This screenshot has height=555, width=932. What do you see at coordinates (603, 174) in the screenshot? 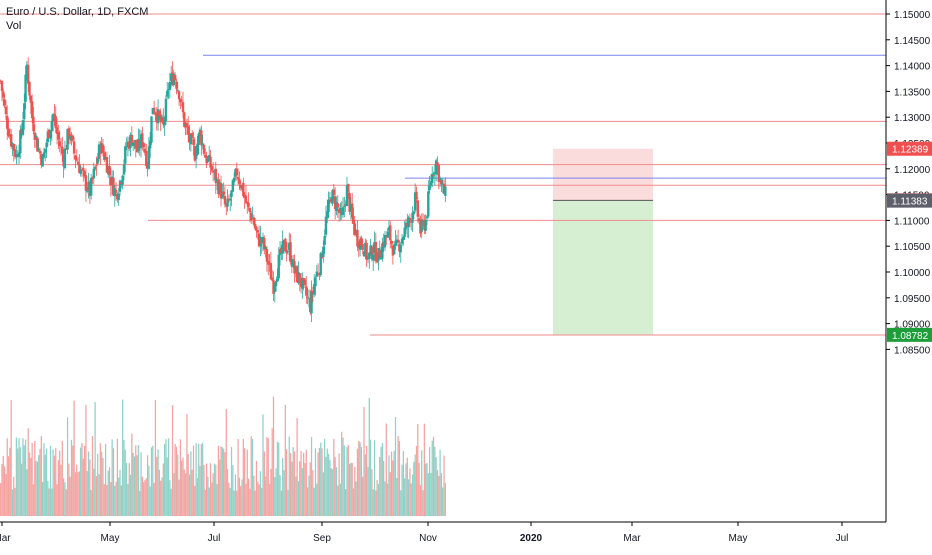
I see `stop-loss-zone` at bounding box center [603, 174].